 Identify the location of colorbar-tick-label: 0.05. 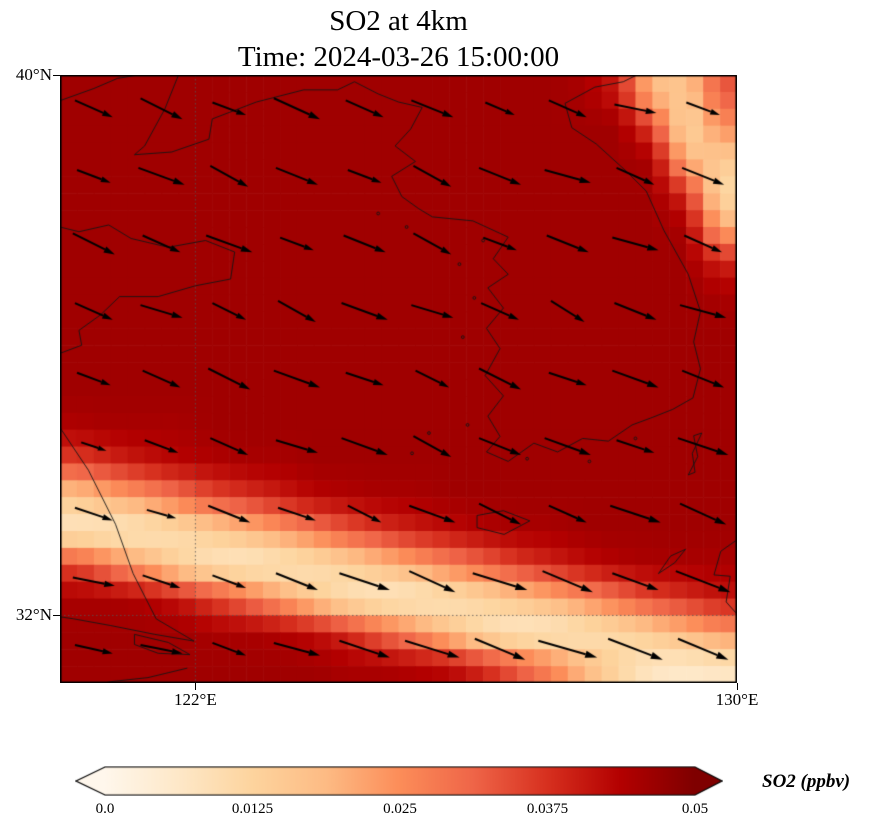
(695, 809).